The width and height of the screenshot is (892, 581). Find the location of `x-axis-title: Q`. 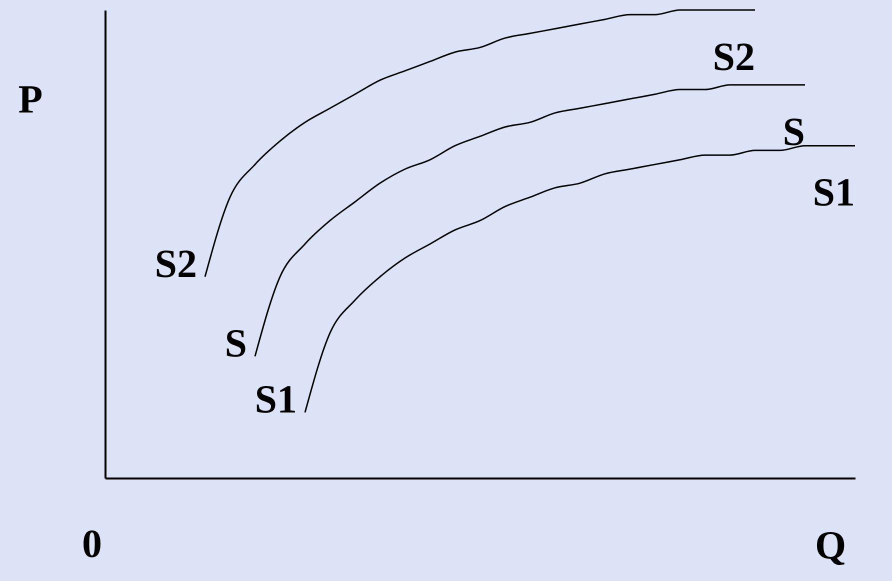

x-axis-title: Q is located at coordinates (830, 545).